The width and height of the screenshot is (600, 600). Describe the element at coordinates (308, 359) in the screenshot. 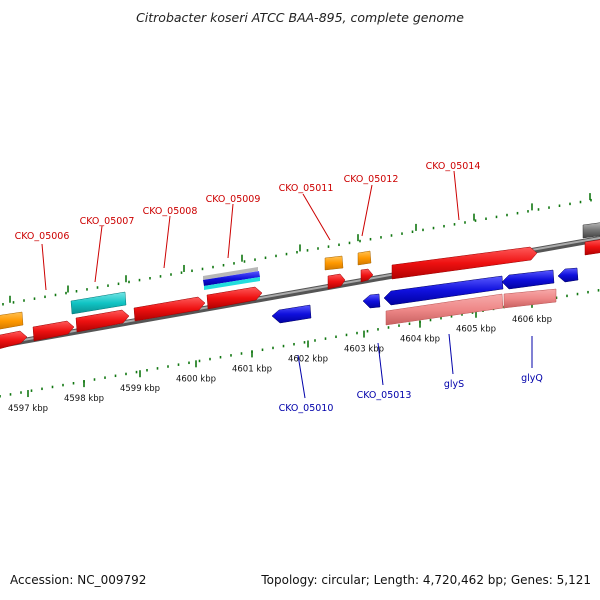

I see `ruler-label: 4602 kbp` at that location.